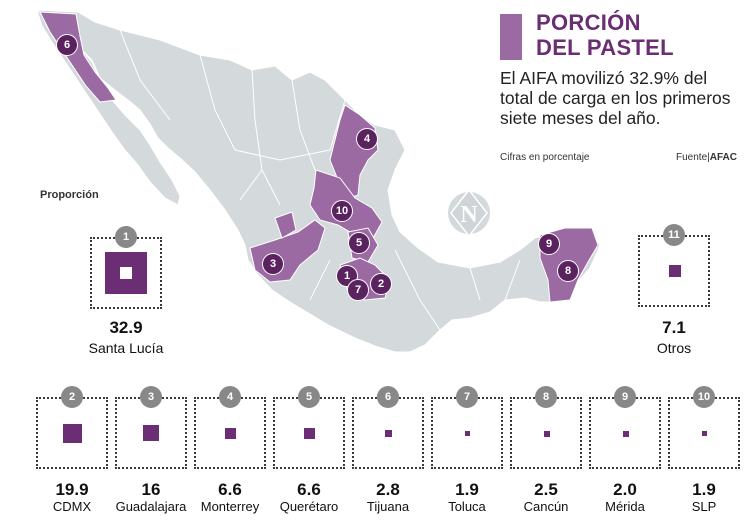  Describe the element at coordinates (309, 489) in the screenshot. I see `value-queretaro: 6.6` at that location.